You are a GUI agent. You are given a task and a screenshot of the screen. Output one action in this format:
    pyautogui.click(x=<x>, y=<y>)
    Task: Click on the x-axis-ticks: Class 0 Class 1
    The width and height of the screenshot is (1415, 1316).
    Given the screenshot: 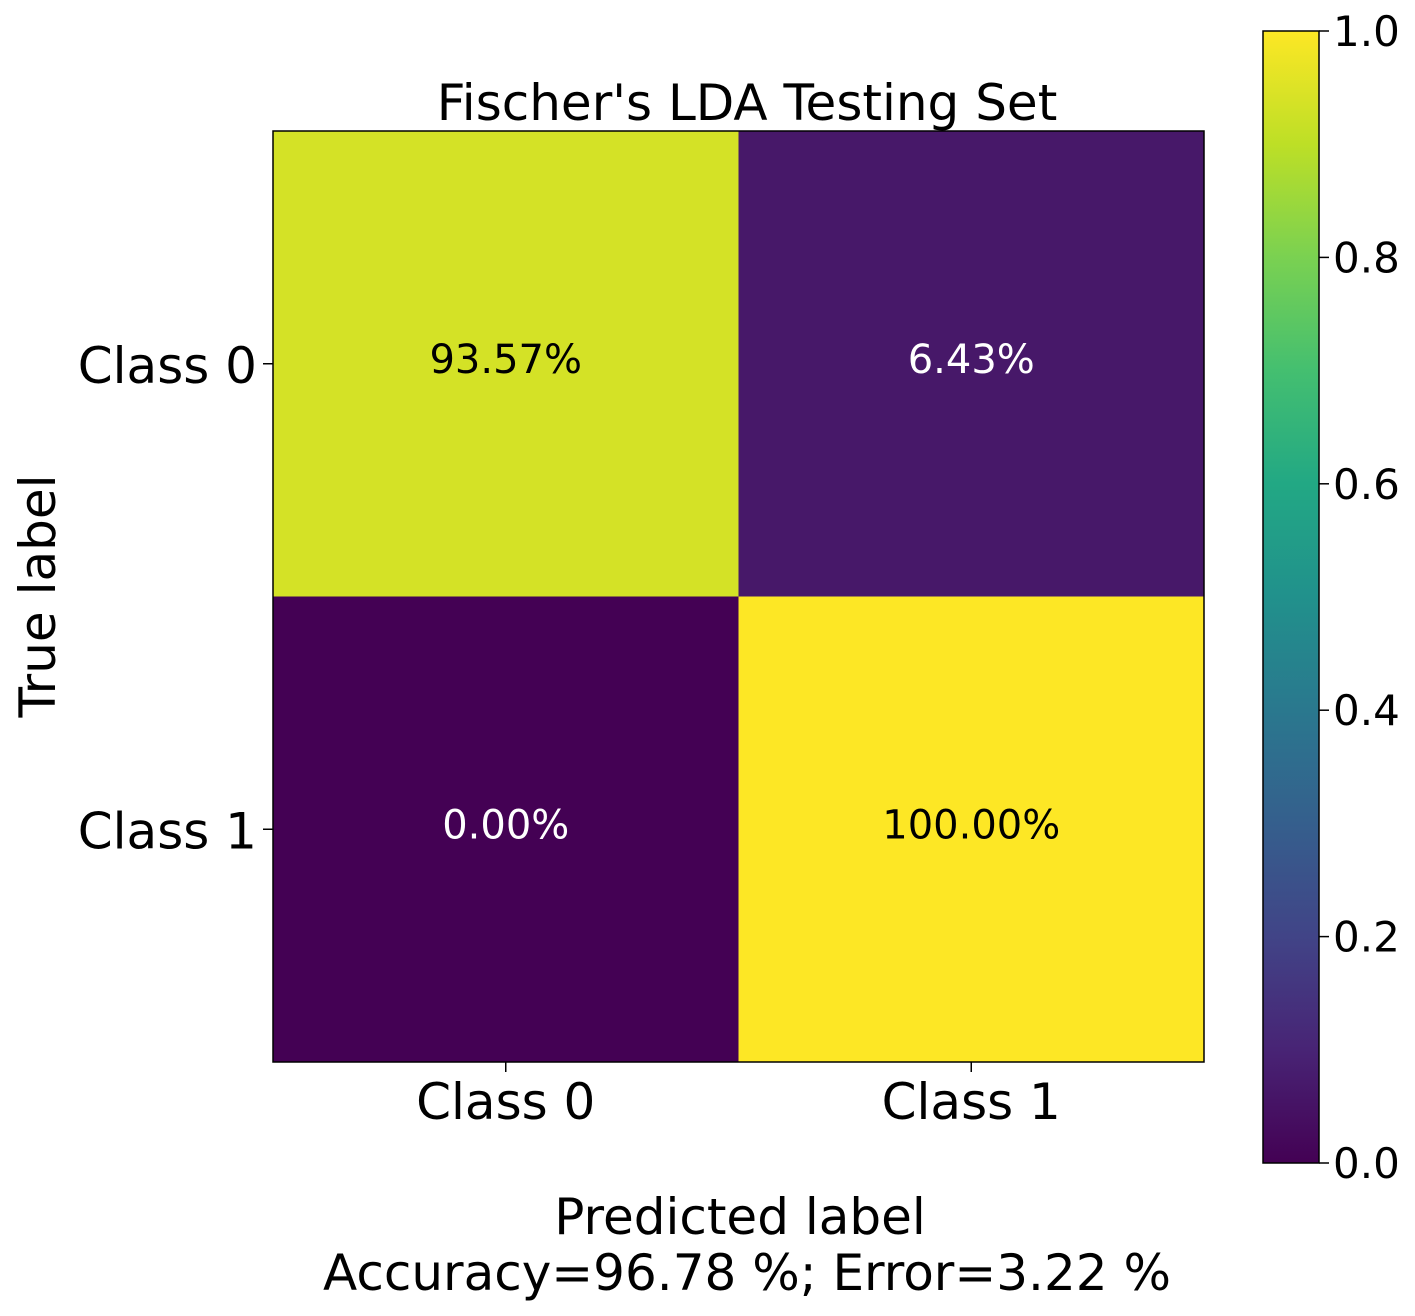 What is the action you would take?
    pyautogui.click(x=738, y=1096)
    